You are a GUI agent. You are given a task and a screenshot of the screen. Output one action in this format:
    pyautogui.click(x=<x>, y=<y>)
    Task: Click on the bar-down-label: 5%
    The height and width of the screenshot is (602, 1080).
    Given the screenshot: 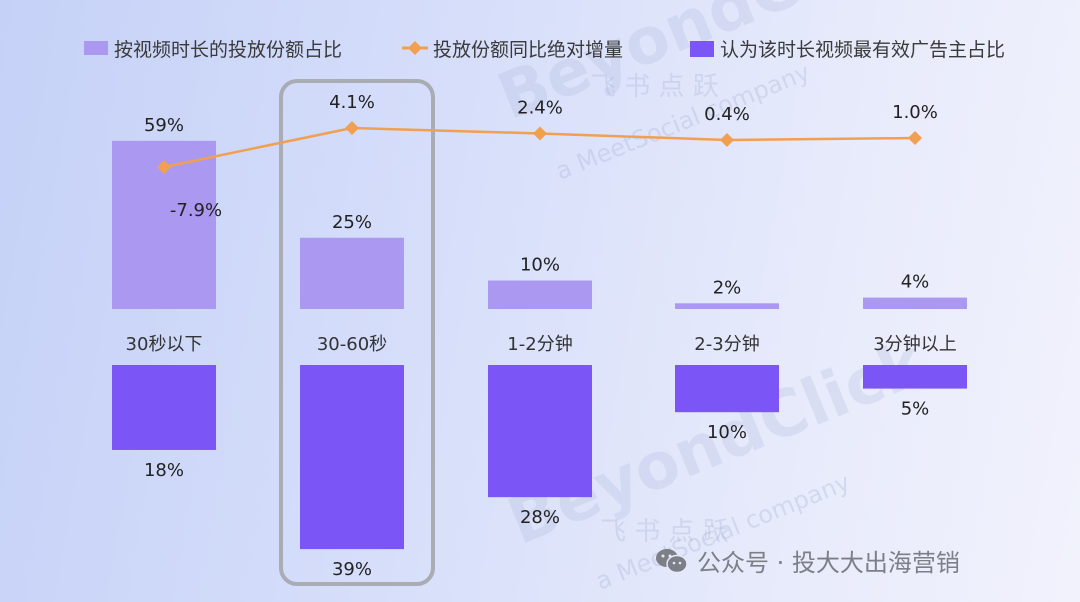 What is the action you would take?
    pyautogui.click(x=915, y=409)
    